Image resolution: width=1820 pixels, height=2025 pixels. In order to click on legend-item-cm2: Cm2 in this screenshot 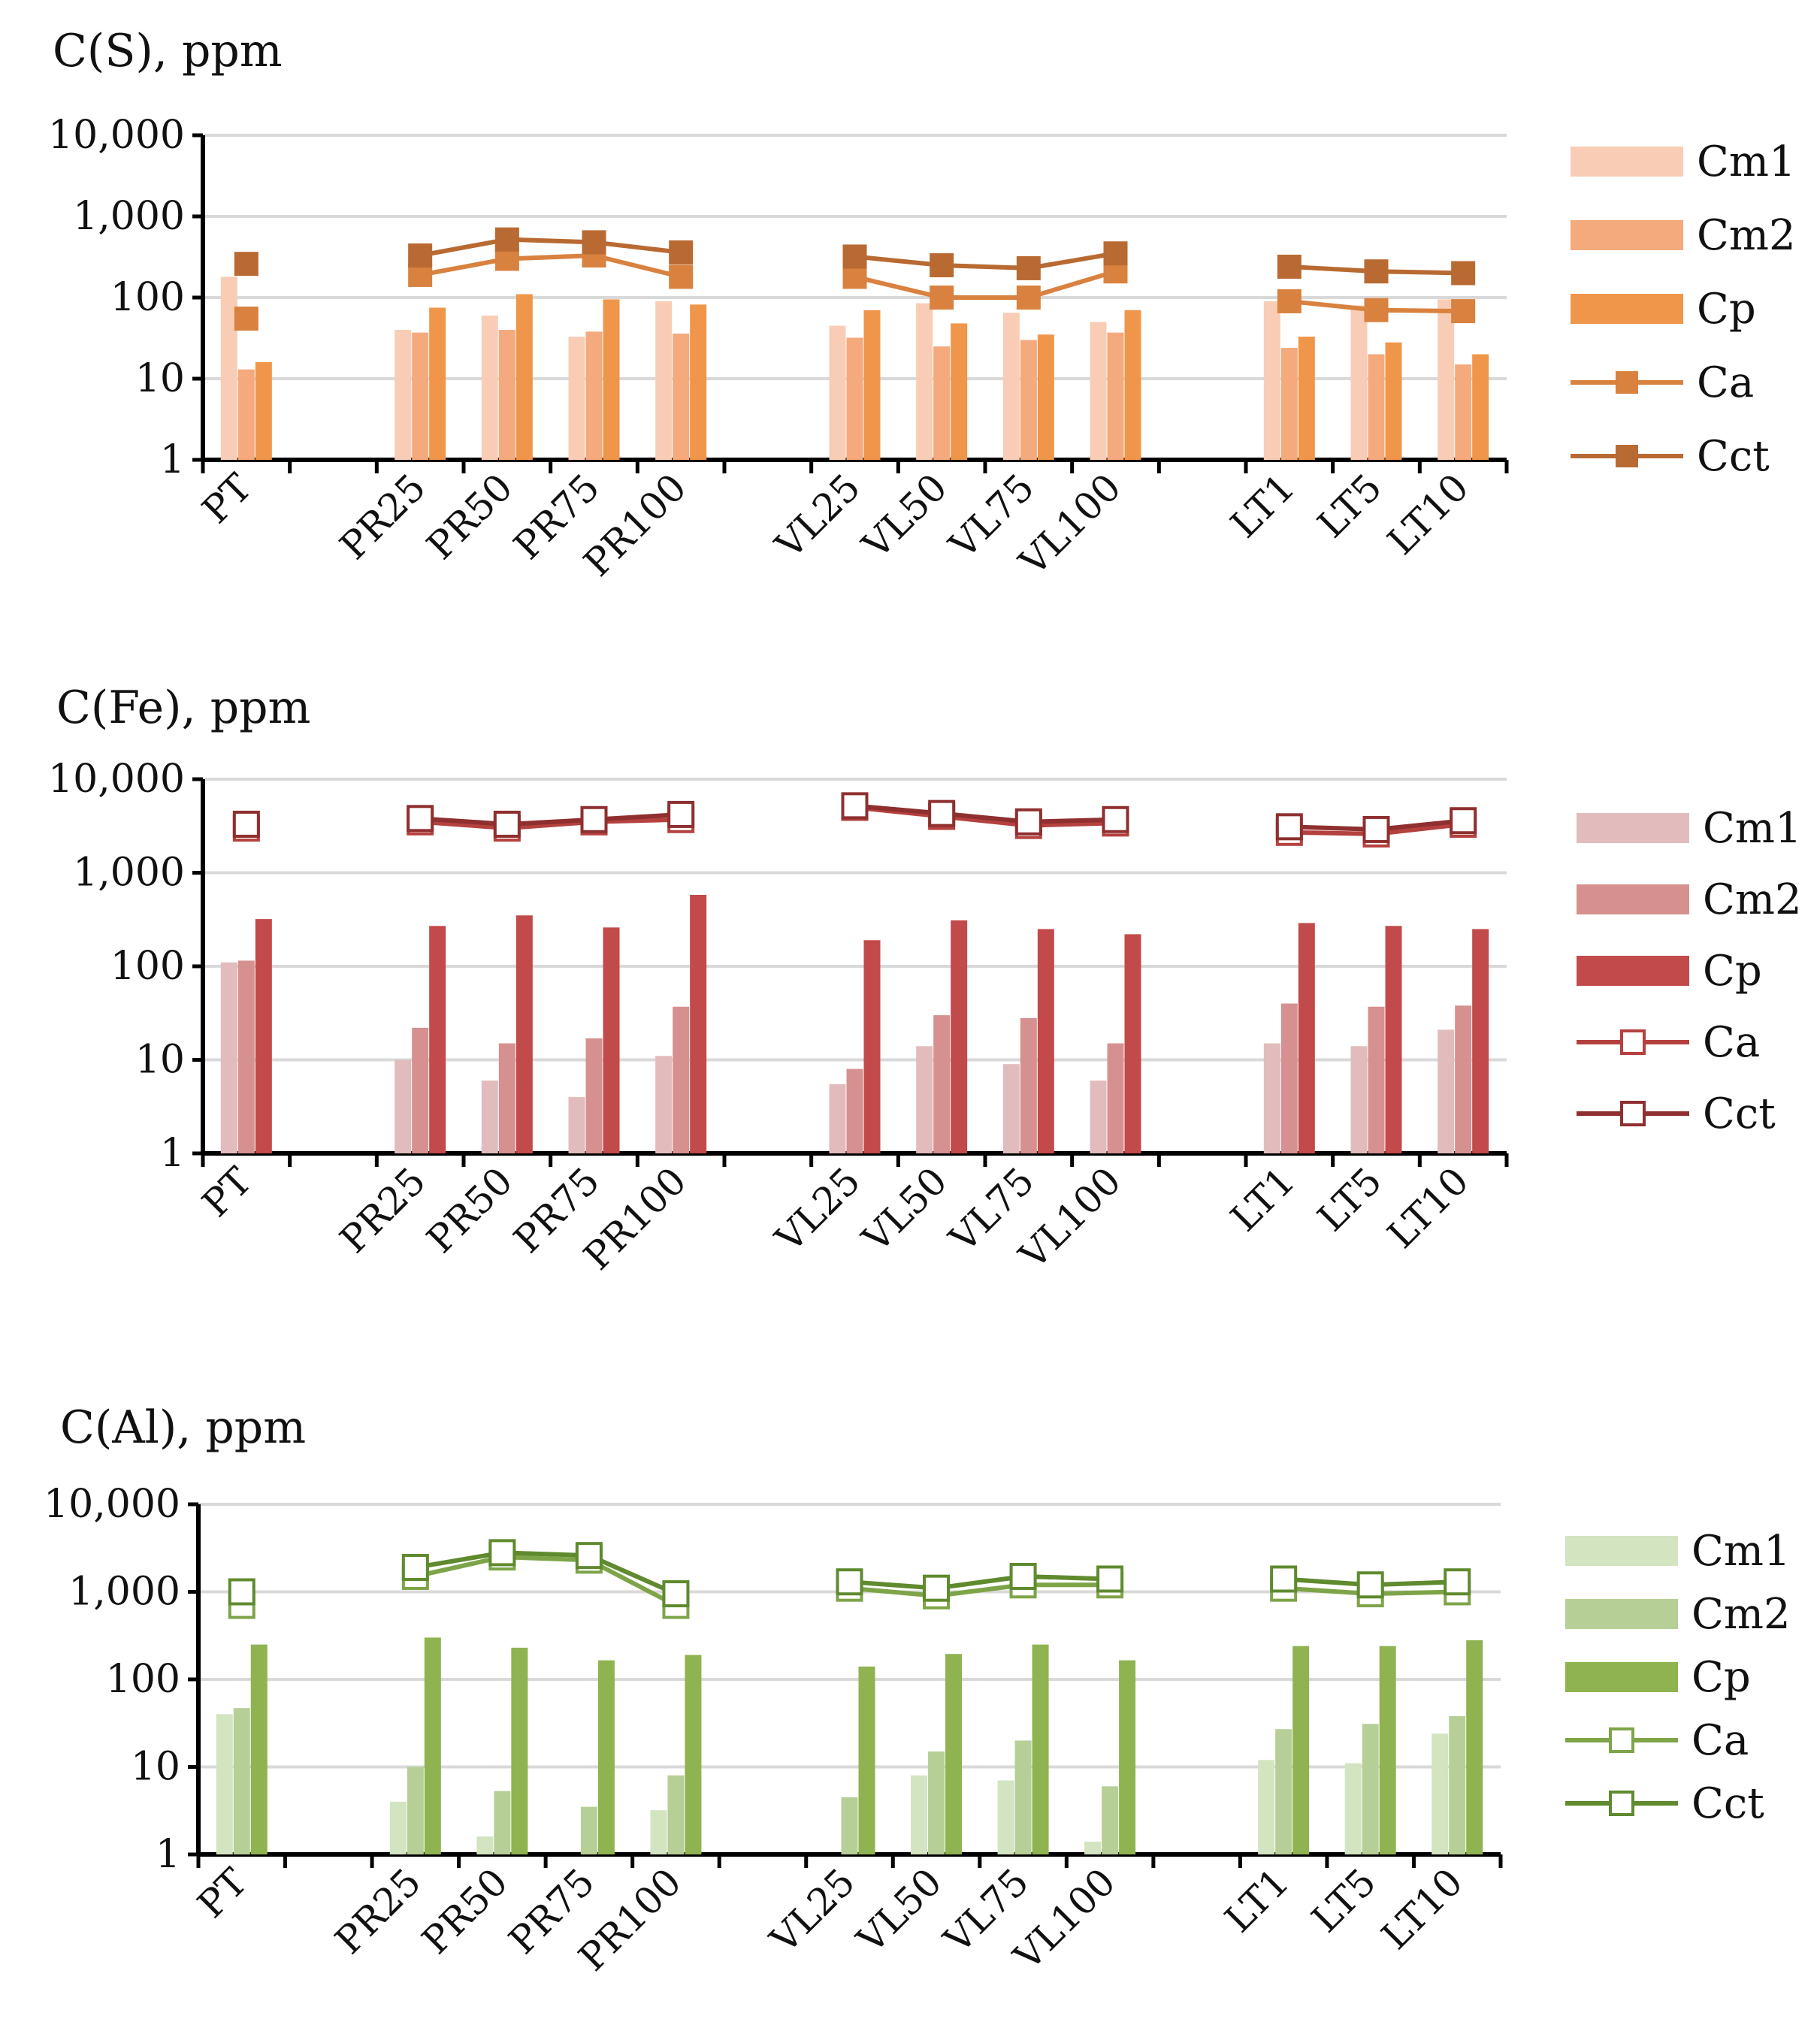, I will do `click(1683, 235)`.